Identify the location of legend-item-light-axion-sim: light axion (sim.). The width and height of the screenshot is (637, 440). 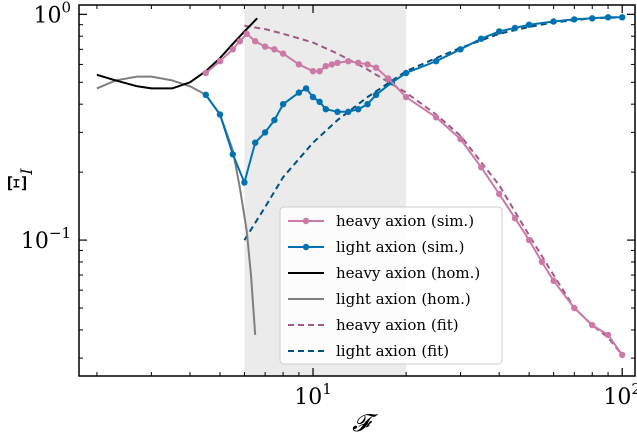
(376, 247).